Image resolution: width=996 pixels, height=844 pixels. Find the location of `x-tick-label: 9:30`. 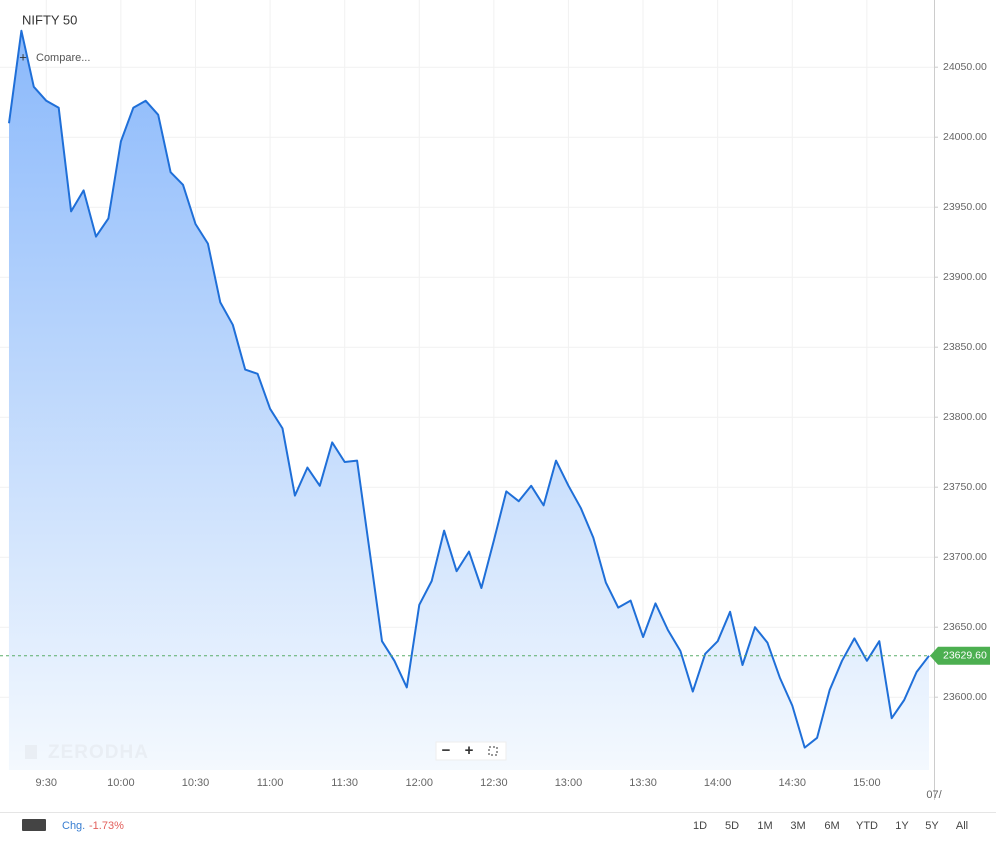

x-tick-label: 9:30 is located at coordinates (46, 783).